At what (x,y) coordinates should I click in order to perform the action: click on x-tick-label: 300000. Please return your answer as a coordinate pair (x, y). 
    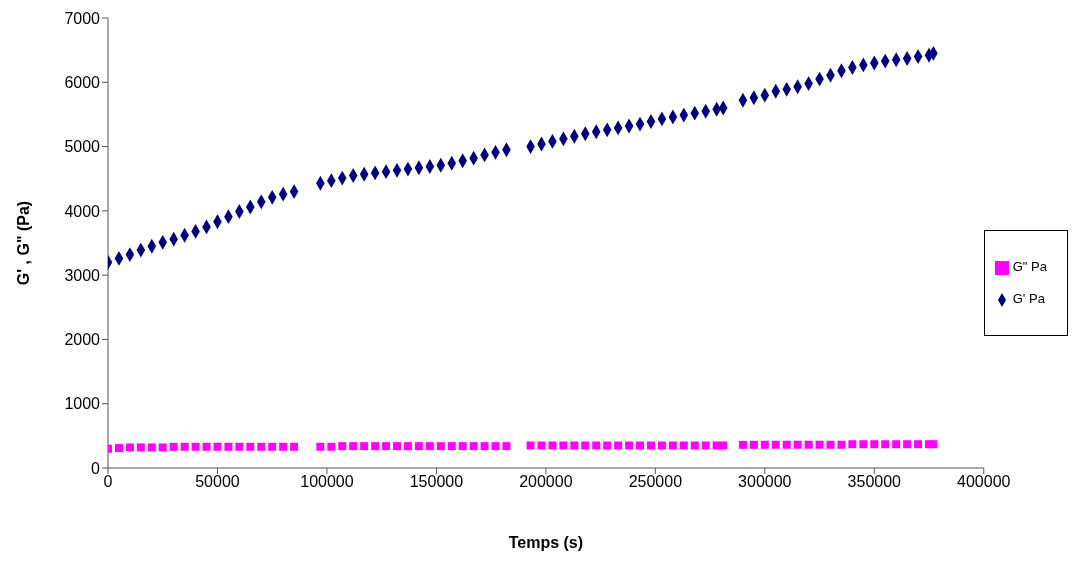
    Looking at the image, I should click on (765, 482).